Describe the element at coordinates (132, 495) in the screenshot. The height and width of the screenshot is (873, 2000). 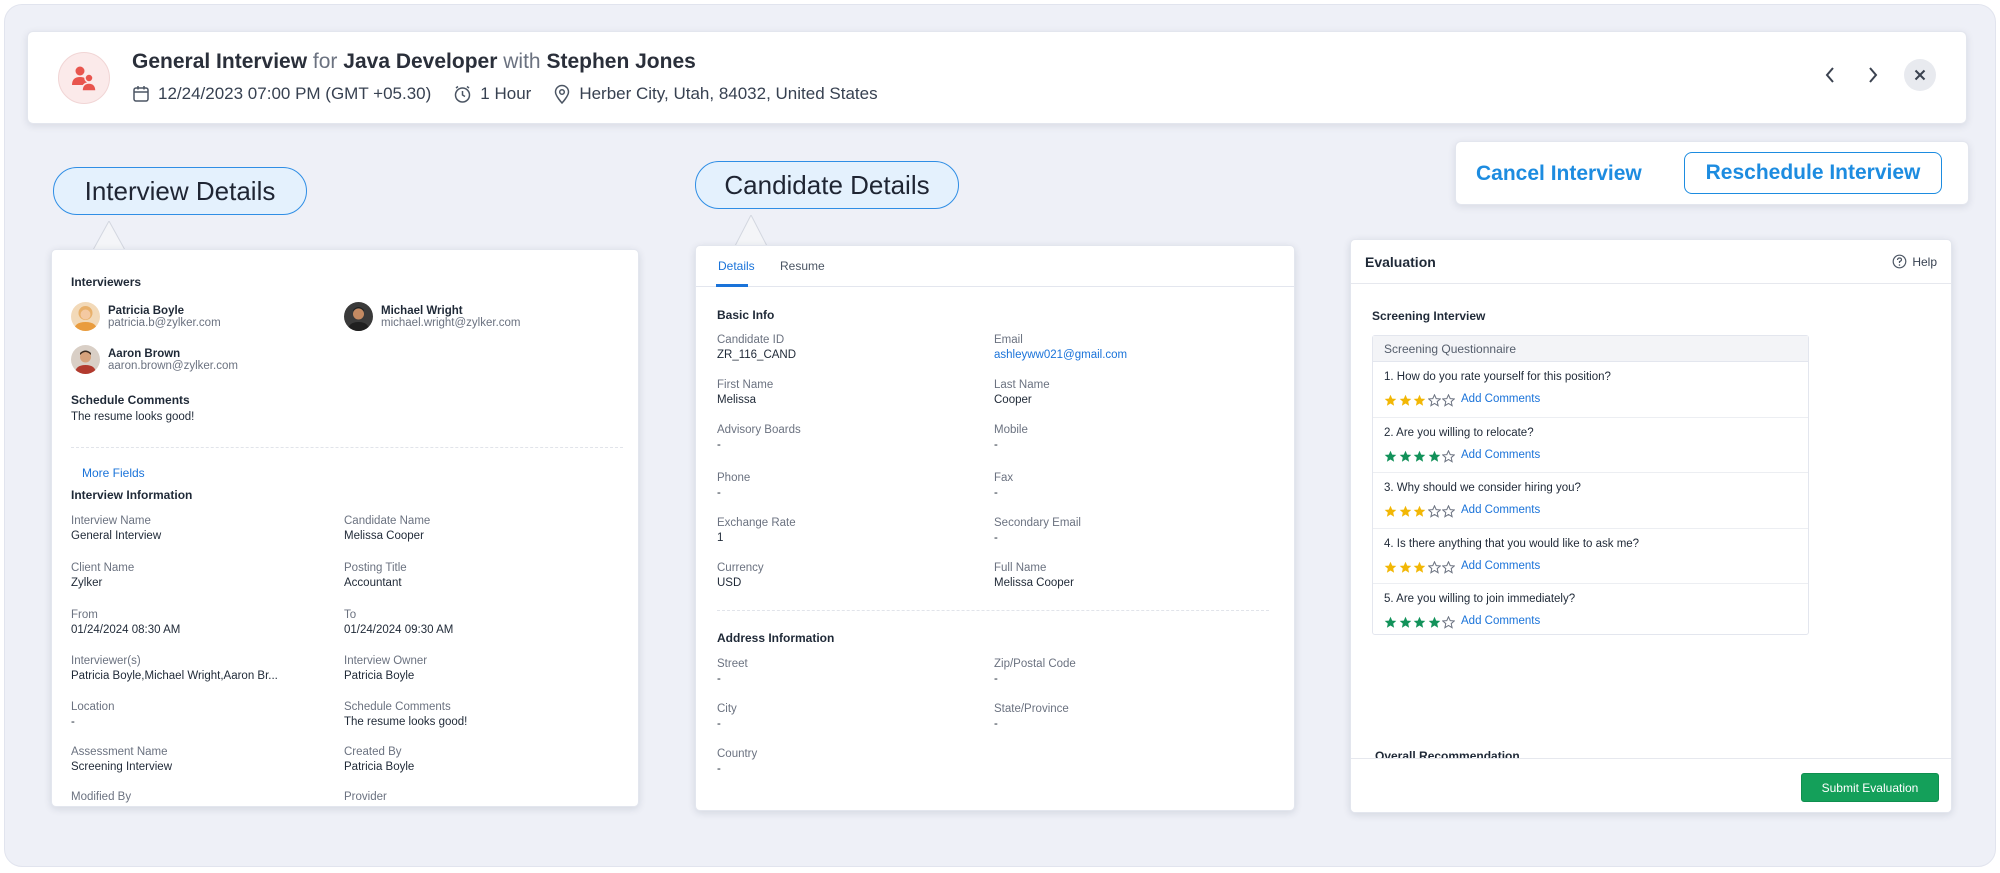
I see `interview-information-title: Interview Information` at that location.